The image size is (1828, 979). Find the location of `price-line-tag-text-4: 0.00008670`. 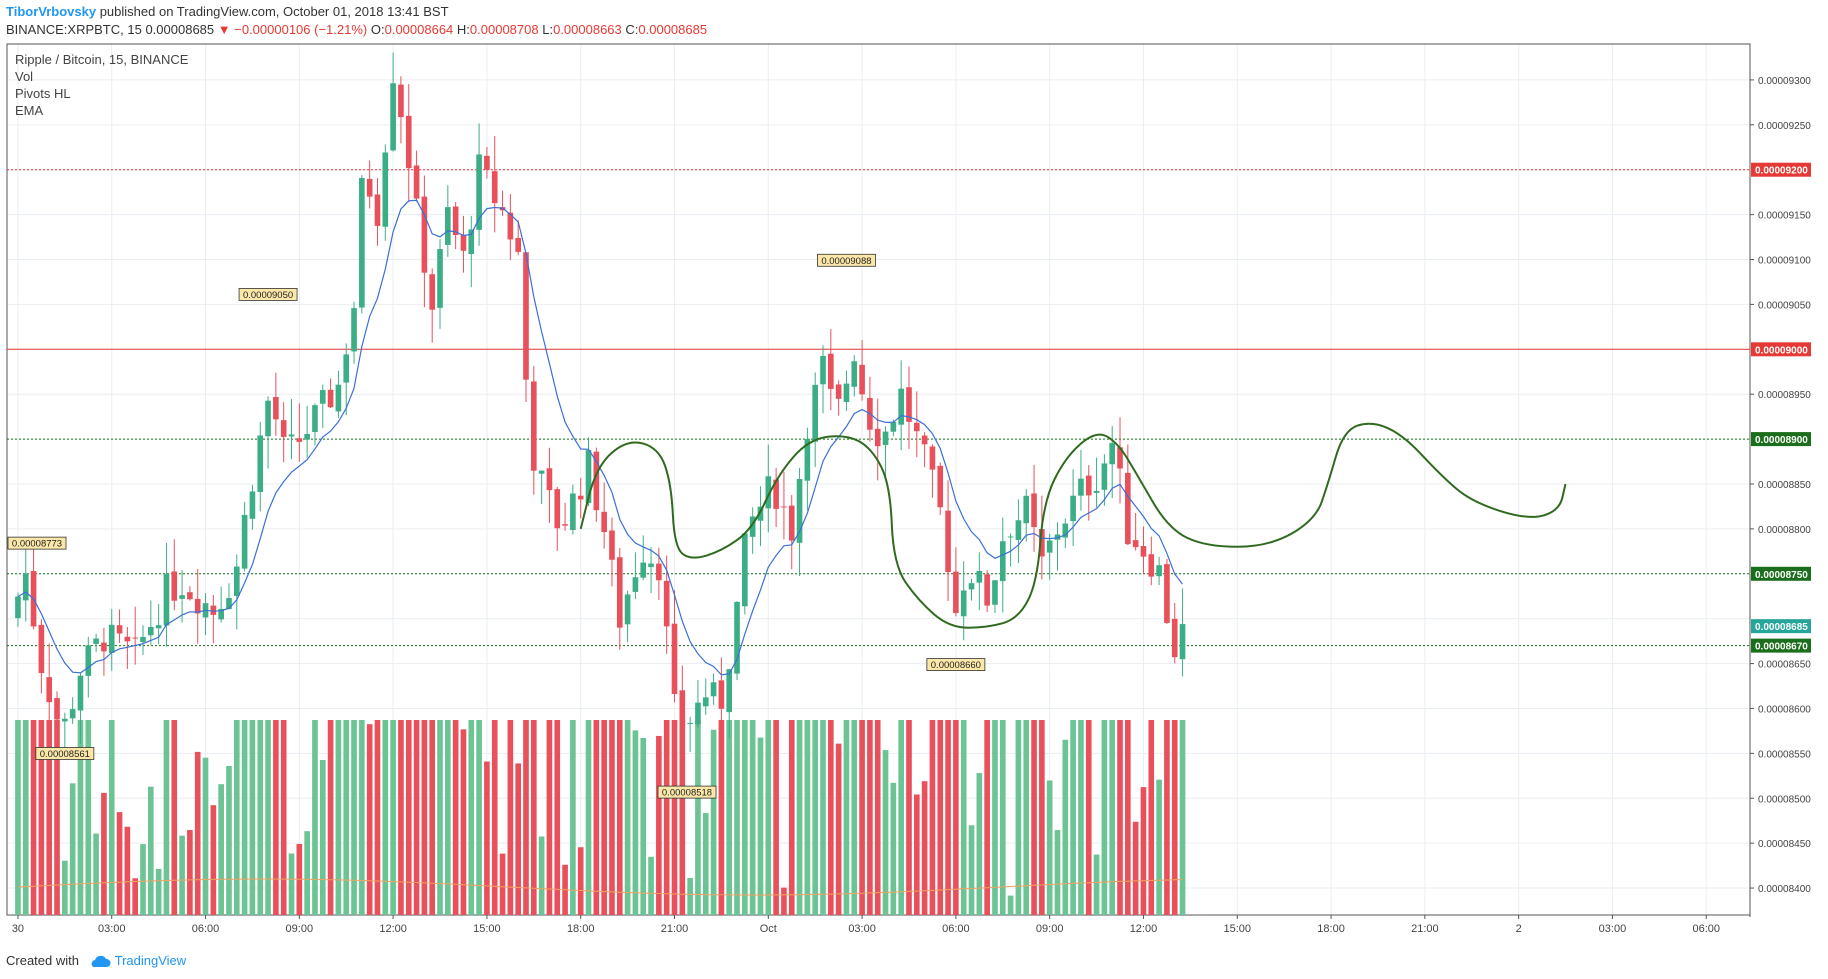

price-line-tag-text-4: 0.00008670 is located at coordinates (1781, 647).